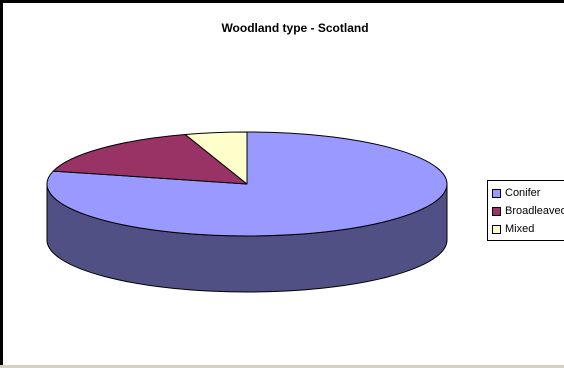  I want to click on pie-slice-broadleaved, so click(150, 159).